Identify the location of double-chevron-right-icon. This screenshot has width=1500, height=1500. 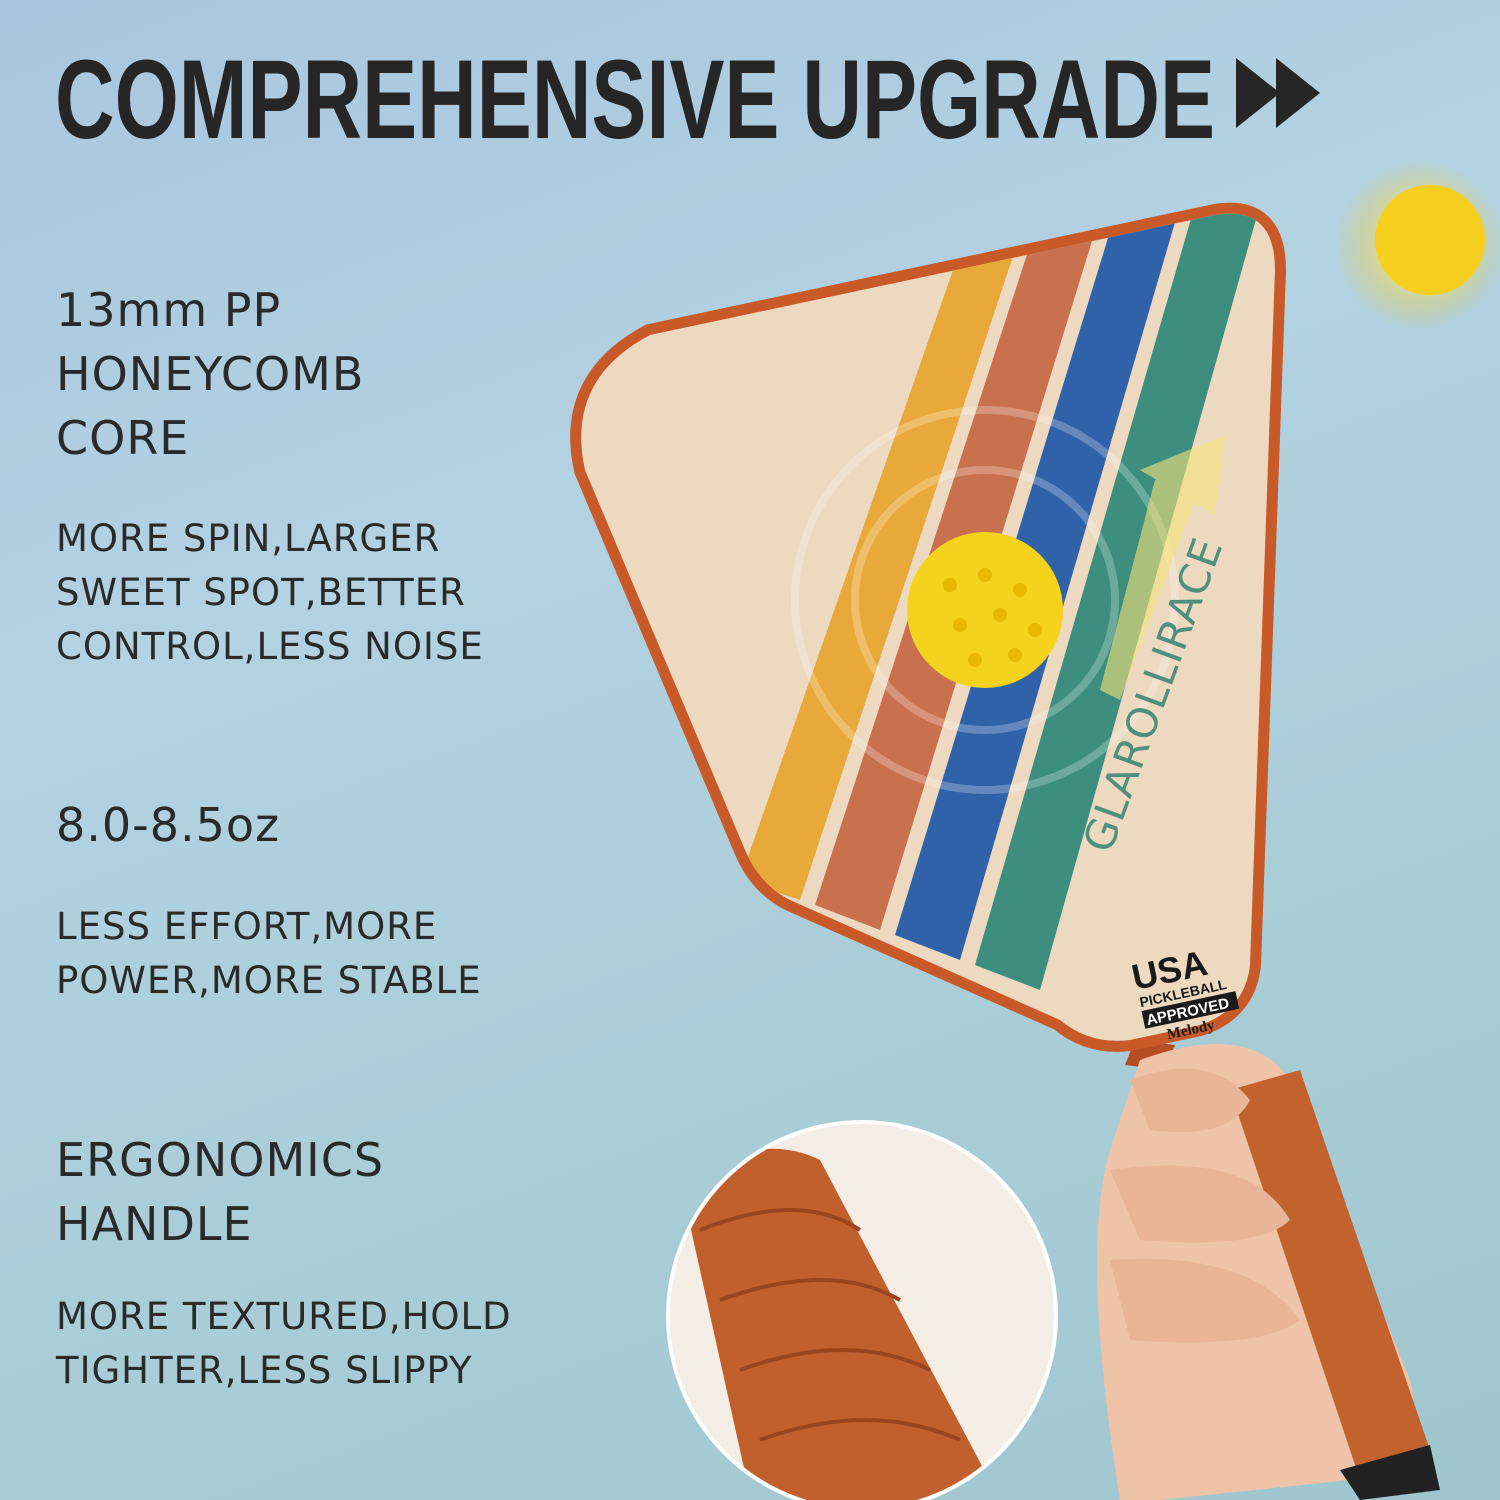
(1278, 93).